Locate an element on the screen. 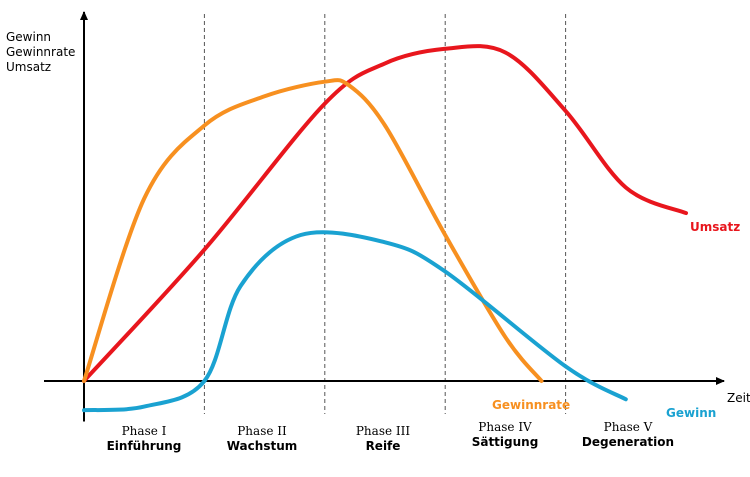 Image resolution: width=750 pixels, height=477 pixels. phase-4-name: Phase IV is located at coordinates (505, 427).